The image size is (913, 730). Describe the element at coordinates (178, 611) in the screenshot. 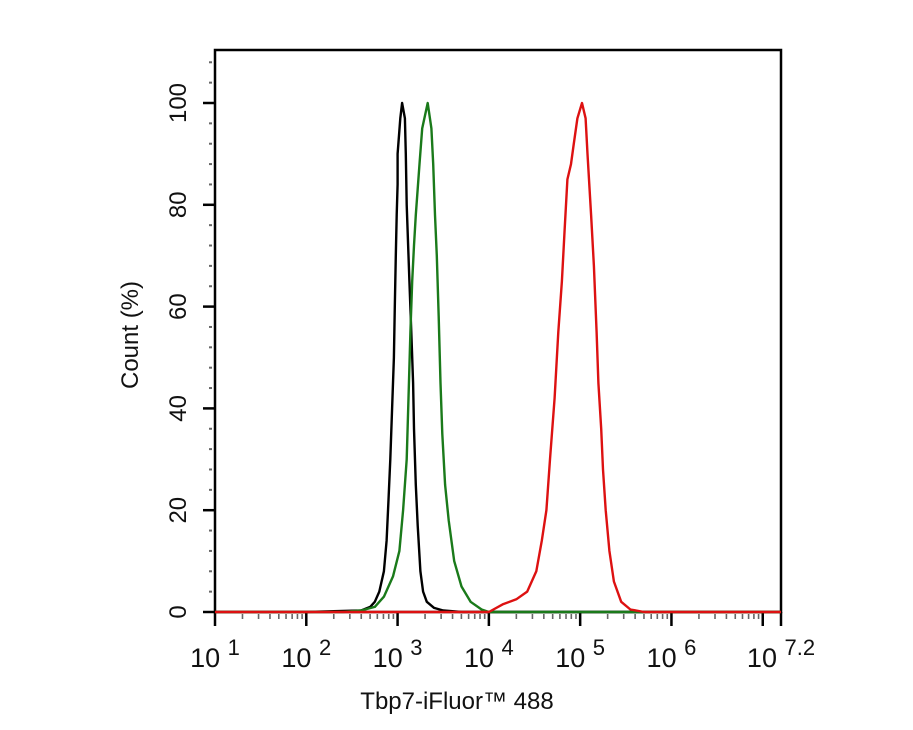

I see `y-tick-label: 0` at that location.